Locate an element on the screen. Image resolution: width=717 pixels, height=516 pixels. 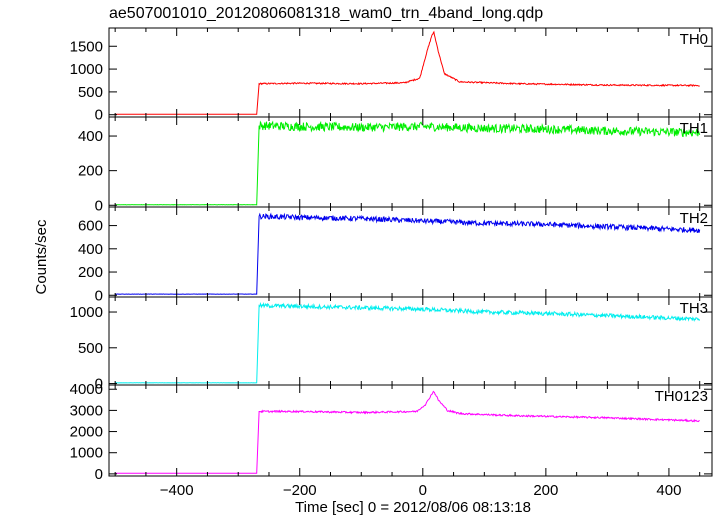
x-tick-label: 400 is located at coordinates (668, 490).